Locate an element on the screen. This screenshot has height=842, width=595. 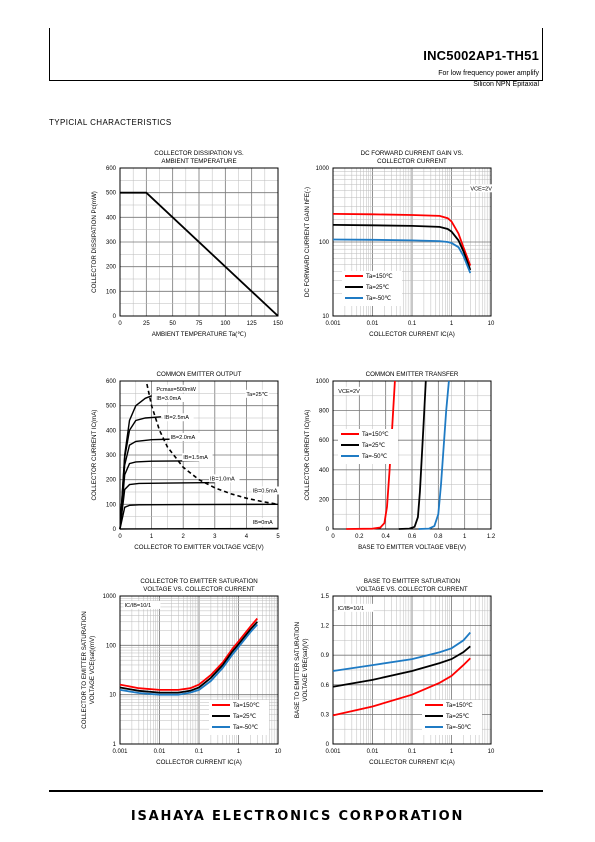
header-rule is located at coordinates (296, 80).